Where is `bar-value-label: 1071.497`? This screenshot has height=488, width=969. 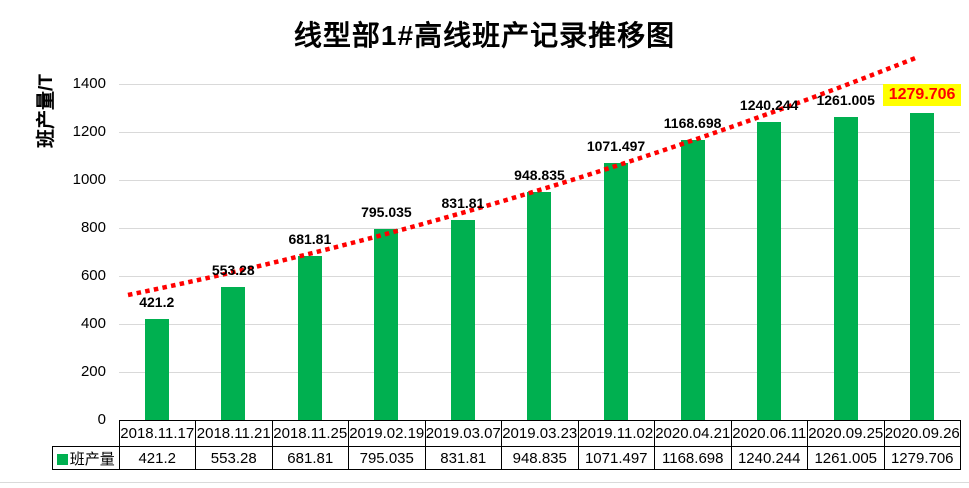
bar-value-label: 1071.497 is located at coordinates (616, 145).